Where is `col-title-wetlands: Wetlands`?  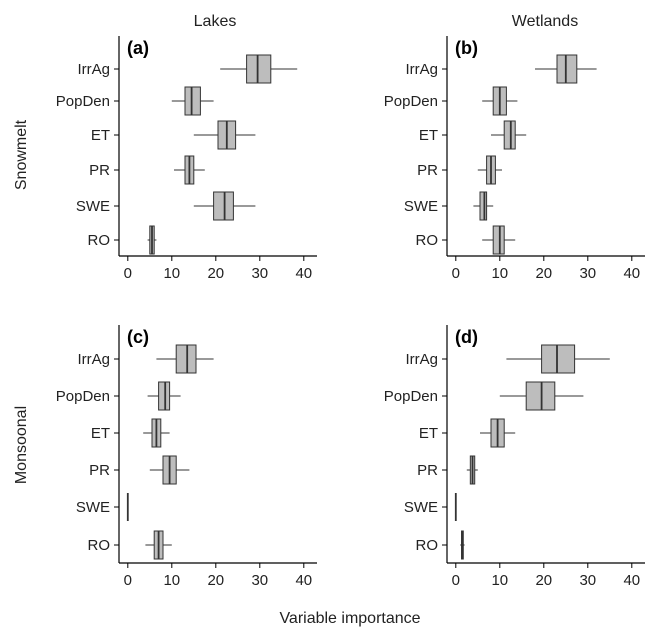
col-title-wetlands: Wetlands is located at coordinates (545, 21).